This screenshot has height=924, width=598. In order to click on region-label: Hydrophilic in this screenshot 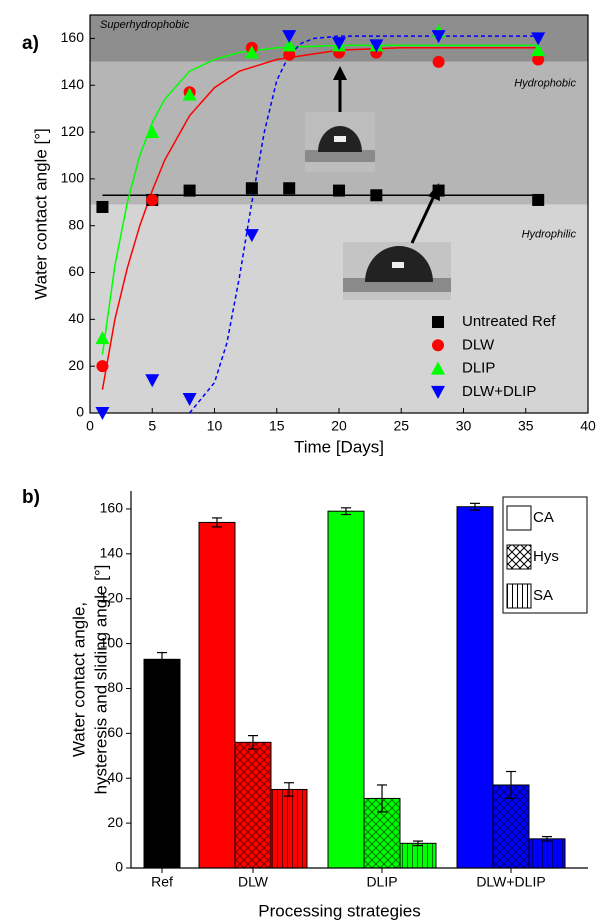, I will do `click(549, 235)`.